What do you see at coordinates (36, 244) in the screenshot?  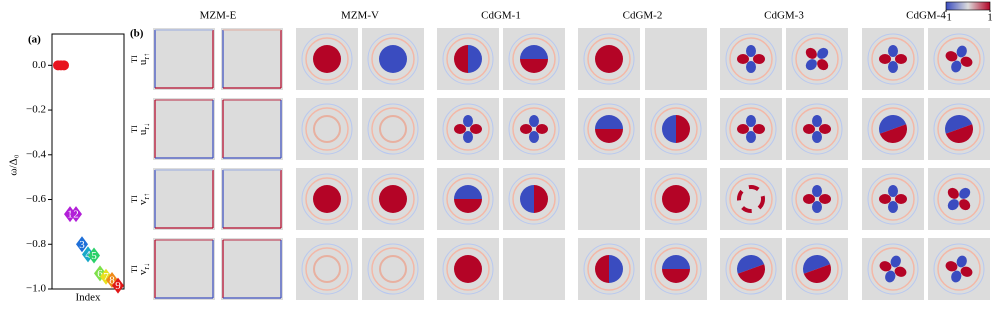 I see `y-tick-label: −0.8` at bounding box center [36, 244].